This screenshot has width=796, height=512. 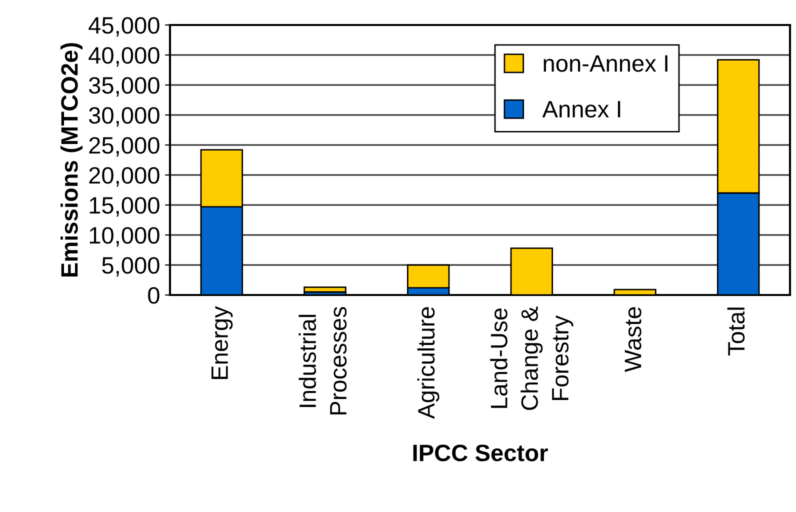 I want to click on y-tick-label: 25,000, so click(x=124, y=147).